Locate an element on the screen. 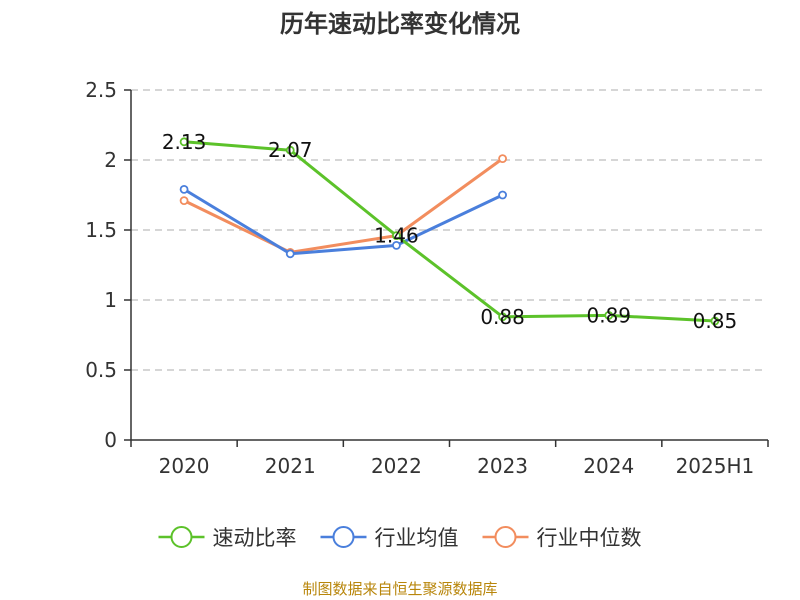 This screenshot has width=800, height=600. legend-item: 行业中位数 is located at coordinates (562, 538).